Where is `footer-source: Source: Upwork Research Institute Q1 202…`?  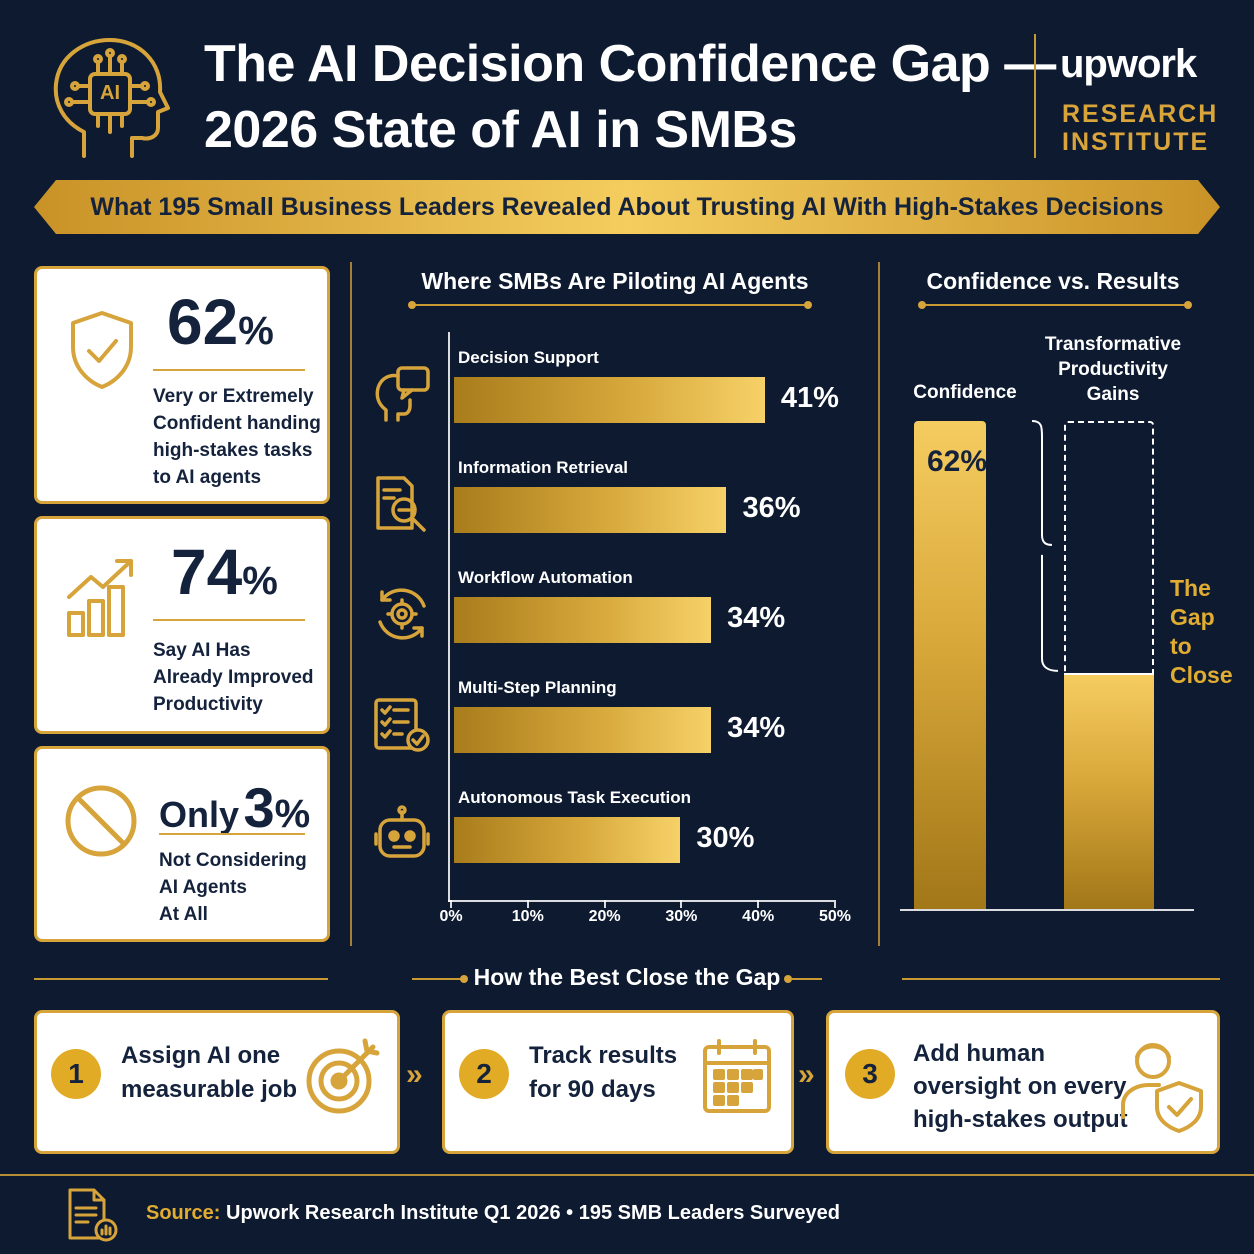
footer-source: Source: Upwork Research Institute Q1 202… is located at coordinates (493, 1213).